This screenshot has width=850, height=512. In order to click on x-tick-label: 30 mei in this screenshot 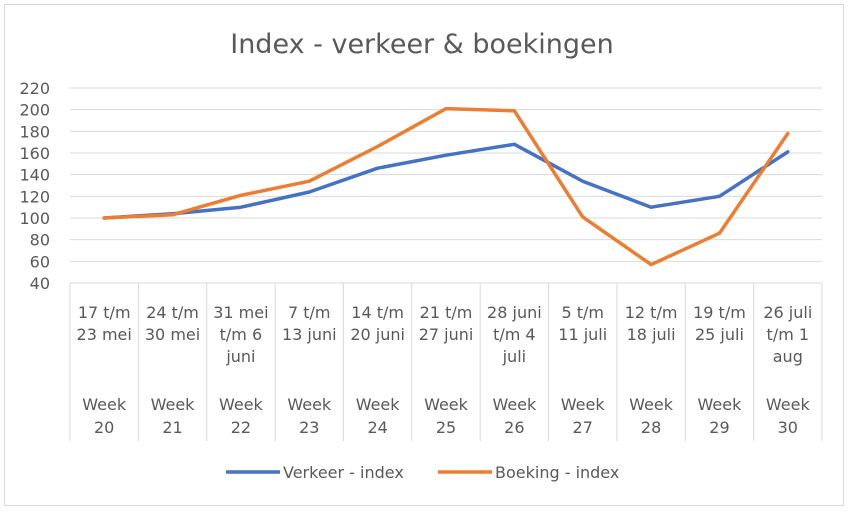, I will do `click(172, 334)`.